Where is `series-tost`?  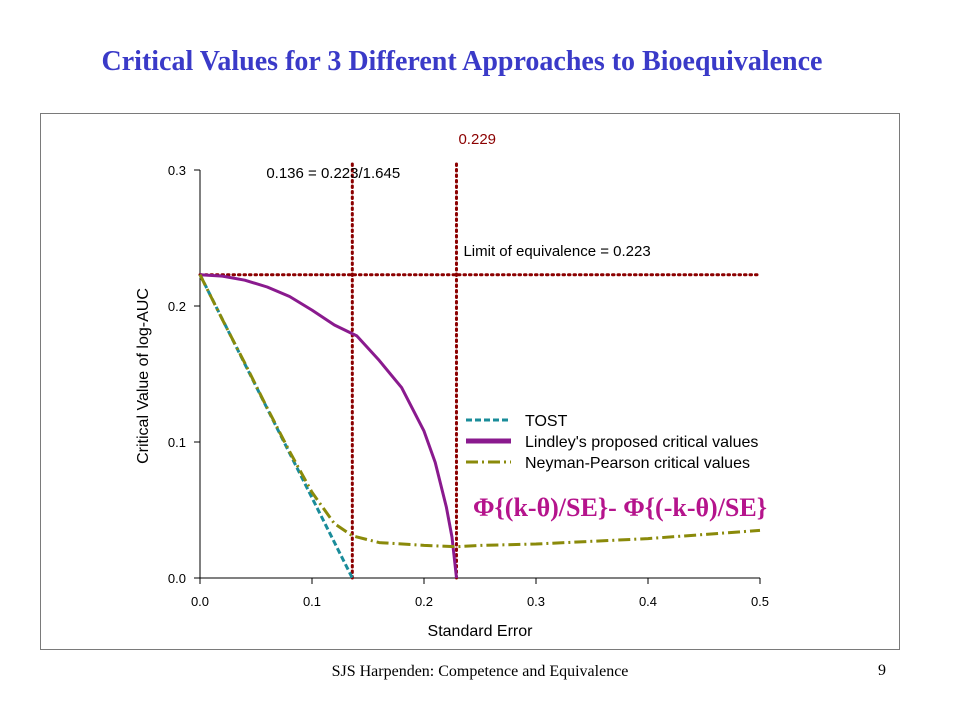 series-tost is located at coordinates (276, 426).